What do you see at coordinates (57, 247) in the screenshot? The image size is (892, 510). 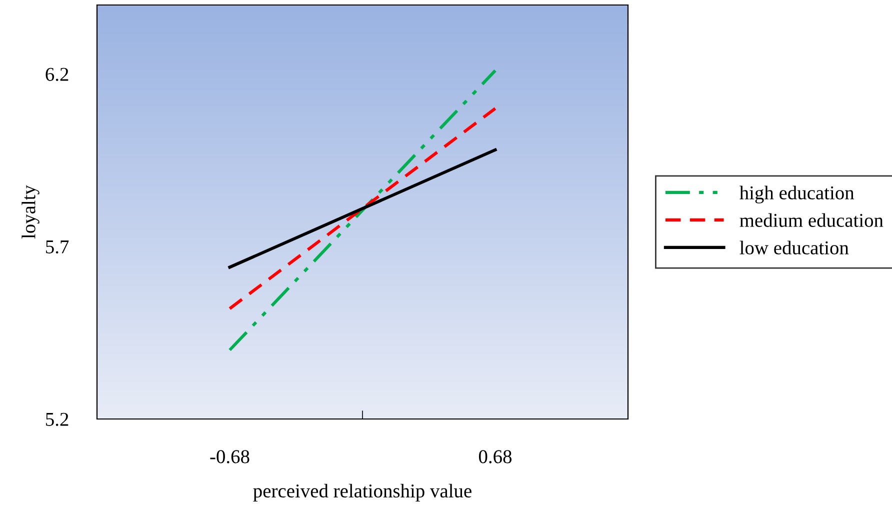 I see `y-tick-label: 5.7` at bounding box center [57, 247].